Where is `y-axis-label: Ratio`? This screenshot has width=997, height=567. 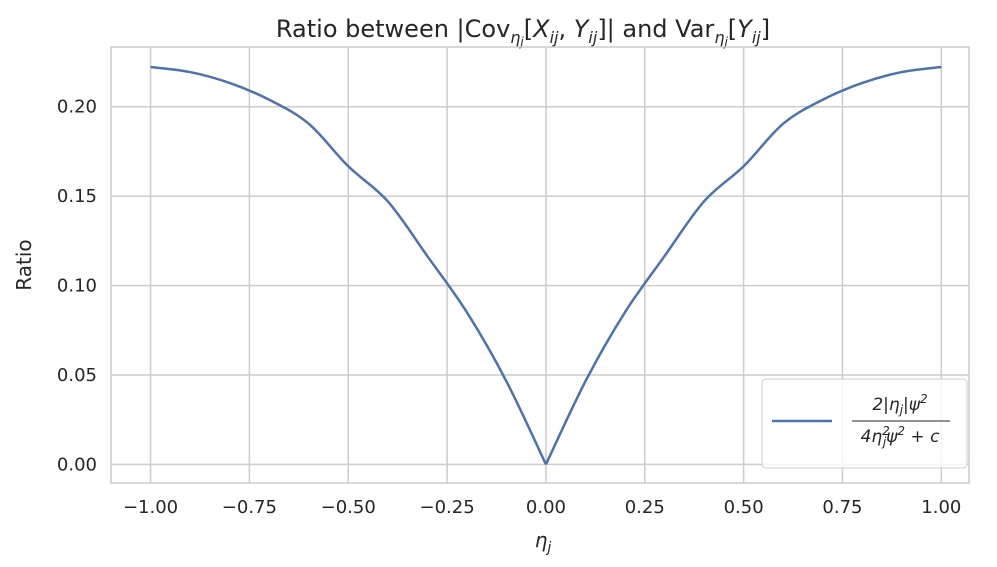 y-axis-label: Ratio is located at coordinates (24, 264).